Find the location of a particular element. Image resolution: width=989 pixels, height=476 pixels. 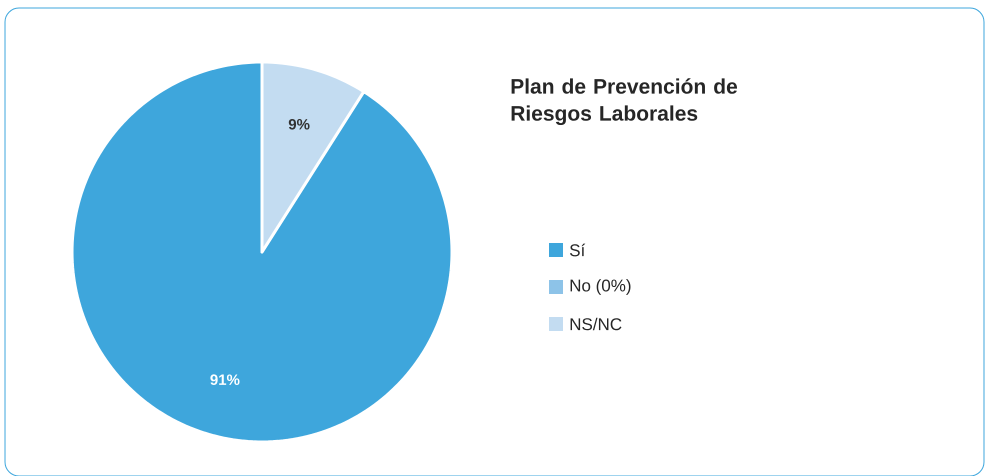

legend-label: Sí is located at coordinates (578, 249).